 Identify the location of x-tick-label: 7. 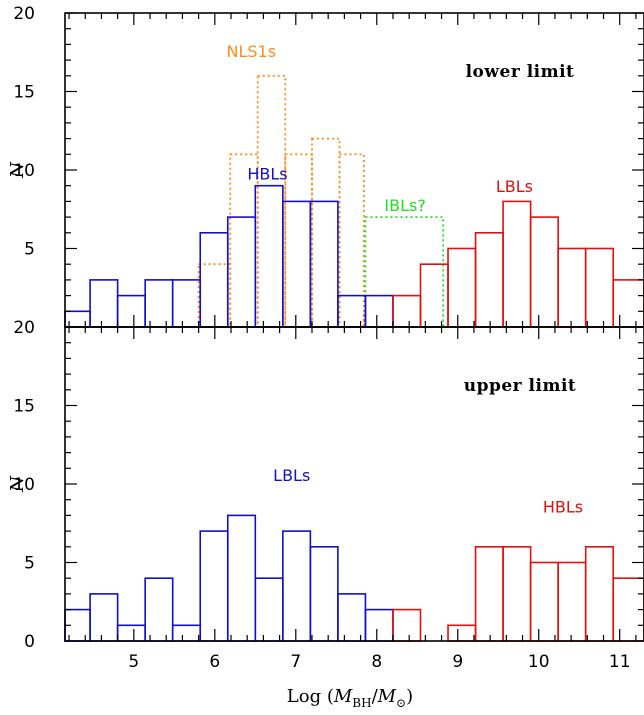
(295, 662).